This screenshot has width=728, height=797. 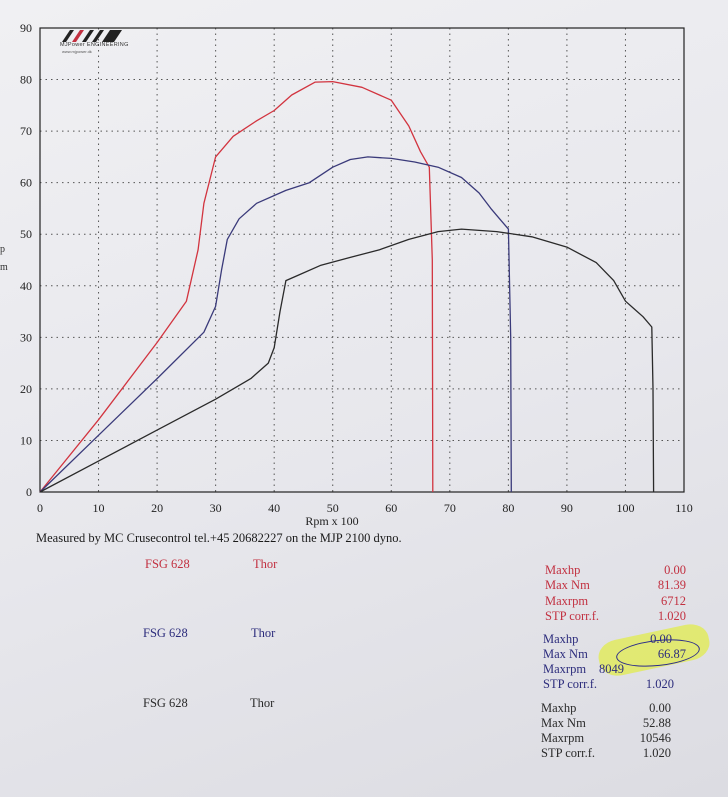 What do you see at coordinates (99, 508) in the screenshot?
I see `x-tick-label: 10` at bounding box center [99, 508].